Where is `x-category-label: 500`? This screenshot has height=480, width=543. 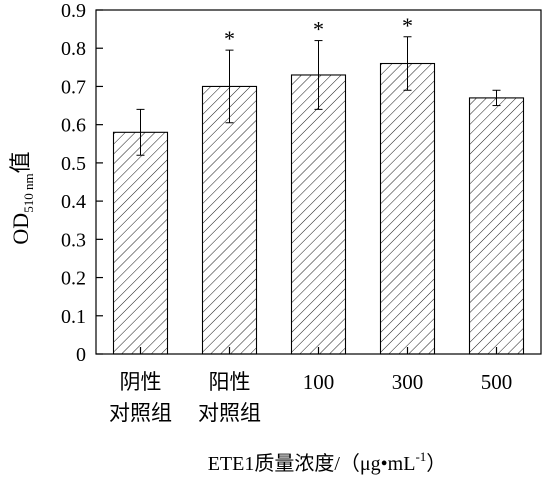 x-category-label: 500 is located at coordinates (497, 382).